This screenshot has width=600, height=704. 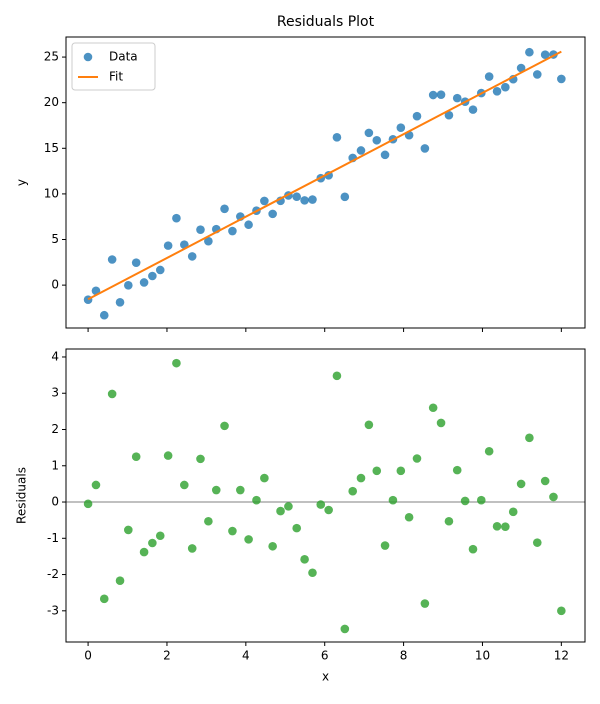 What do you see at coordinates (55, 239) in the screenshot?
I see `y-tick-label: 5` at bounding box center [55, 239].